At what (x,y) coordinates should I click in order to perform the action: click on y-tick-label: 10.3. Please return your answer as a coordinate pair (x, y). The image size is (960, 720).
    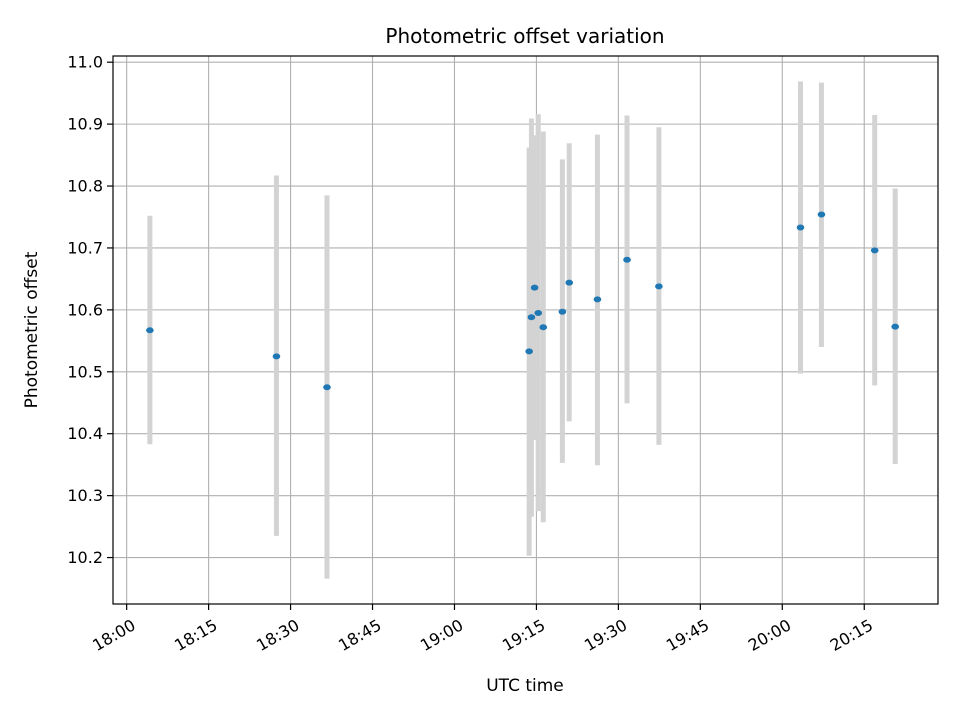
    Looking at the image, I should click on (85, 495).